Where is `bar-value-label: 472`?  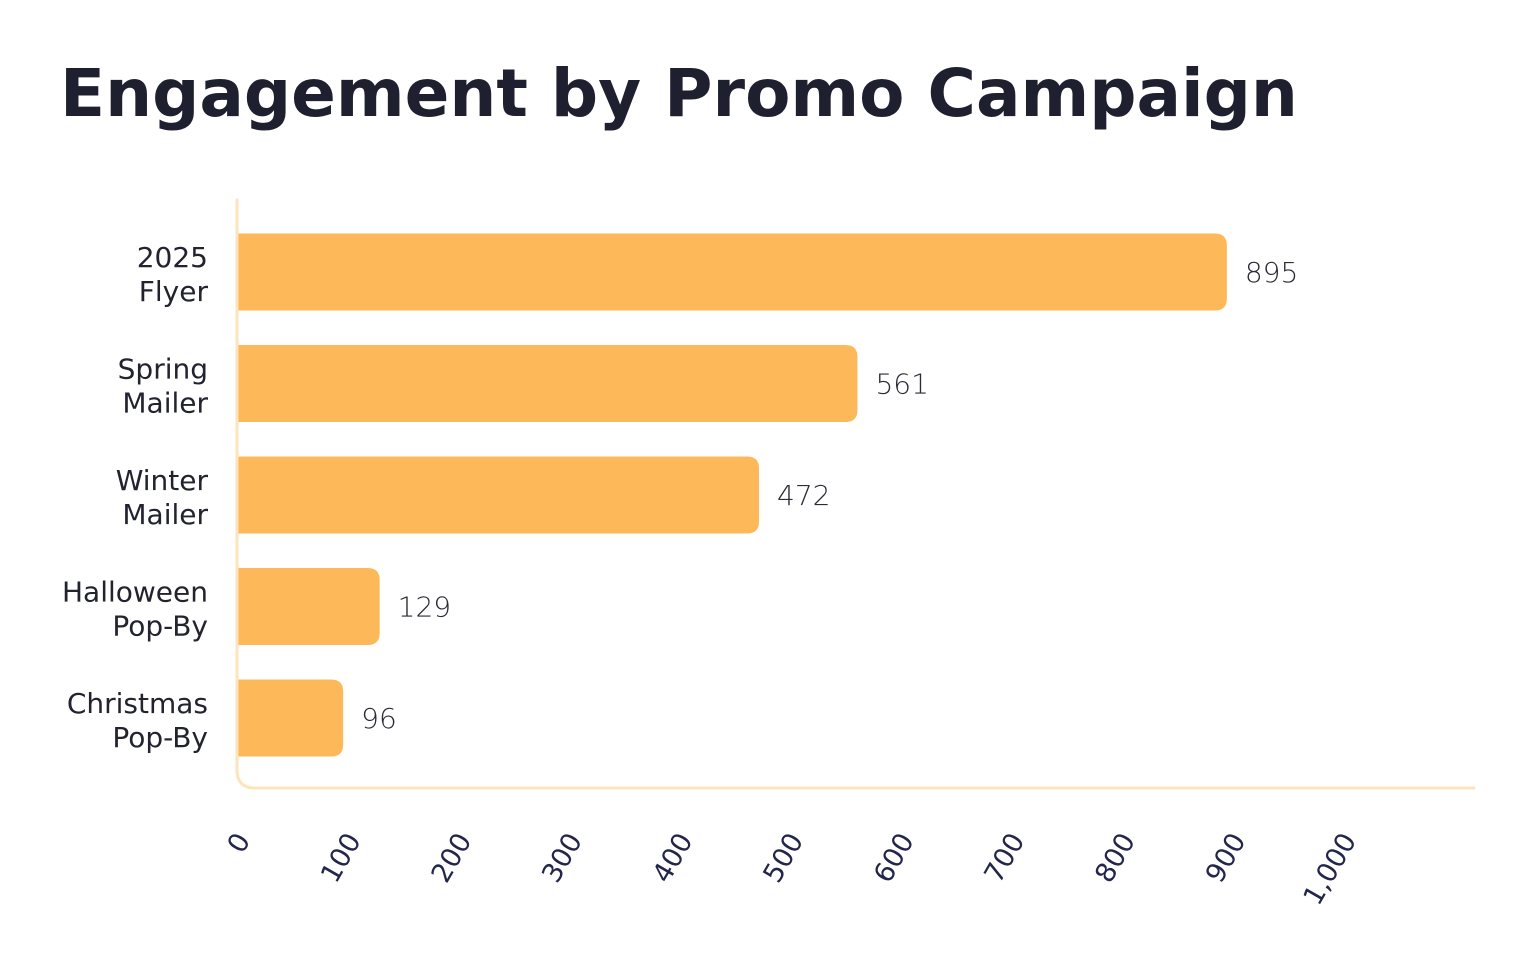
bar-value-label: 472 is located at coordinates (803, 495).